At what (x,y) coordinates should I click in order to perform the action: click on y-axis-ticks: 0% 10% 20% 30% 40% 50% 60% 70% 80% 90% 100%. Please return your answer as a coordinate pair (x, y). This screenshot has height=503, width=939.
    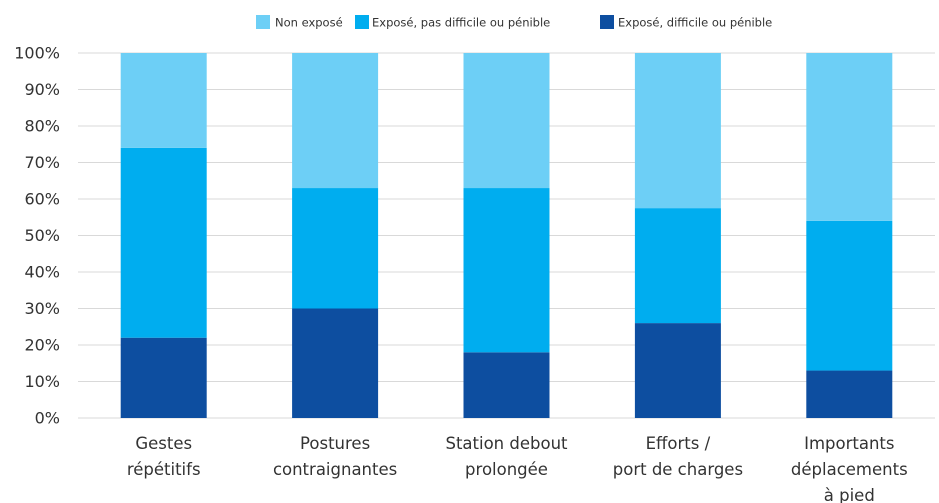
    Looking at the image, I should click on (37, 236).